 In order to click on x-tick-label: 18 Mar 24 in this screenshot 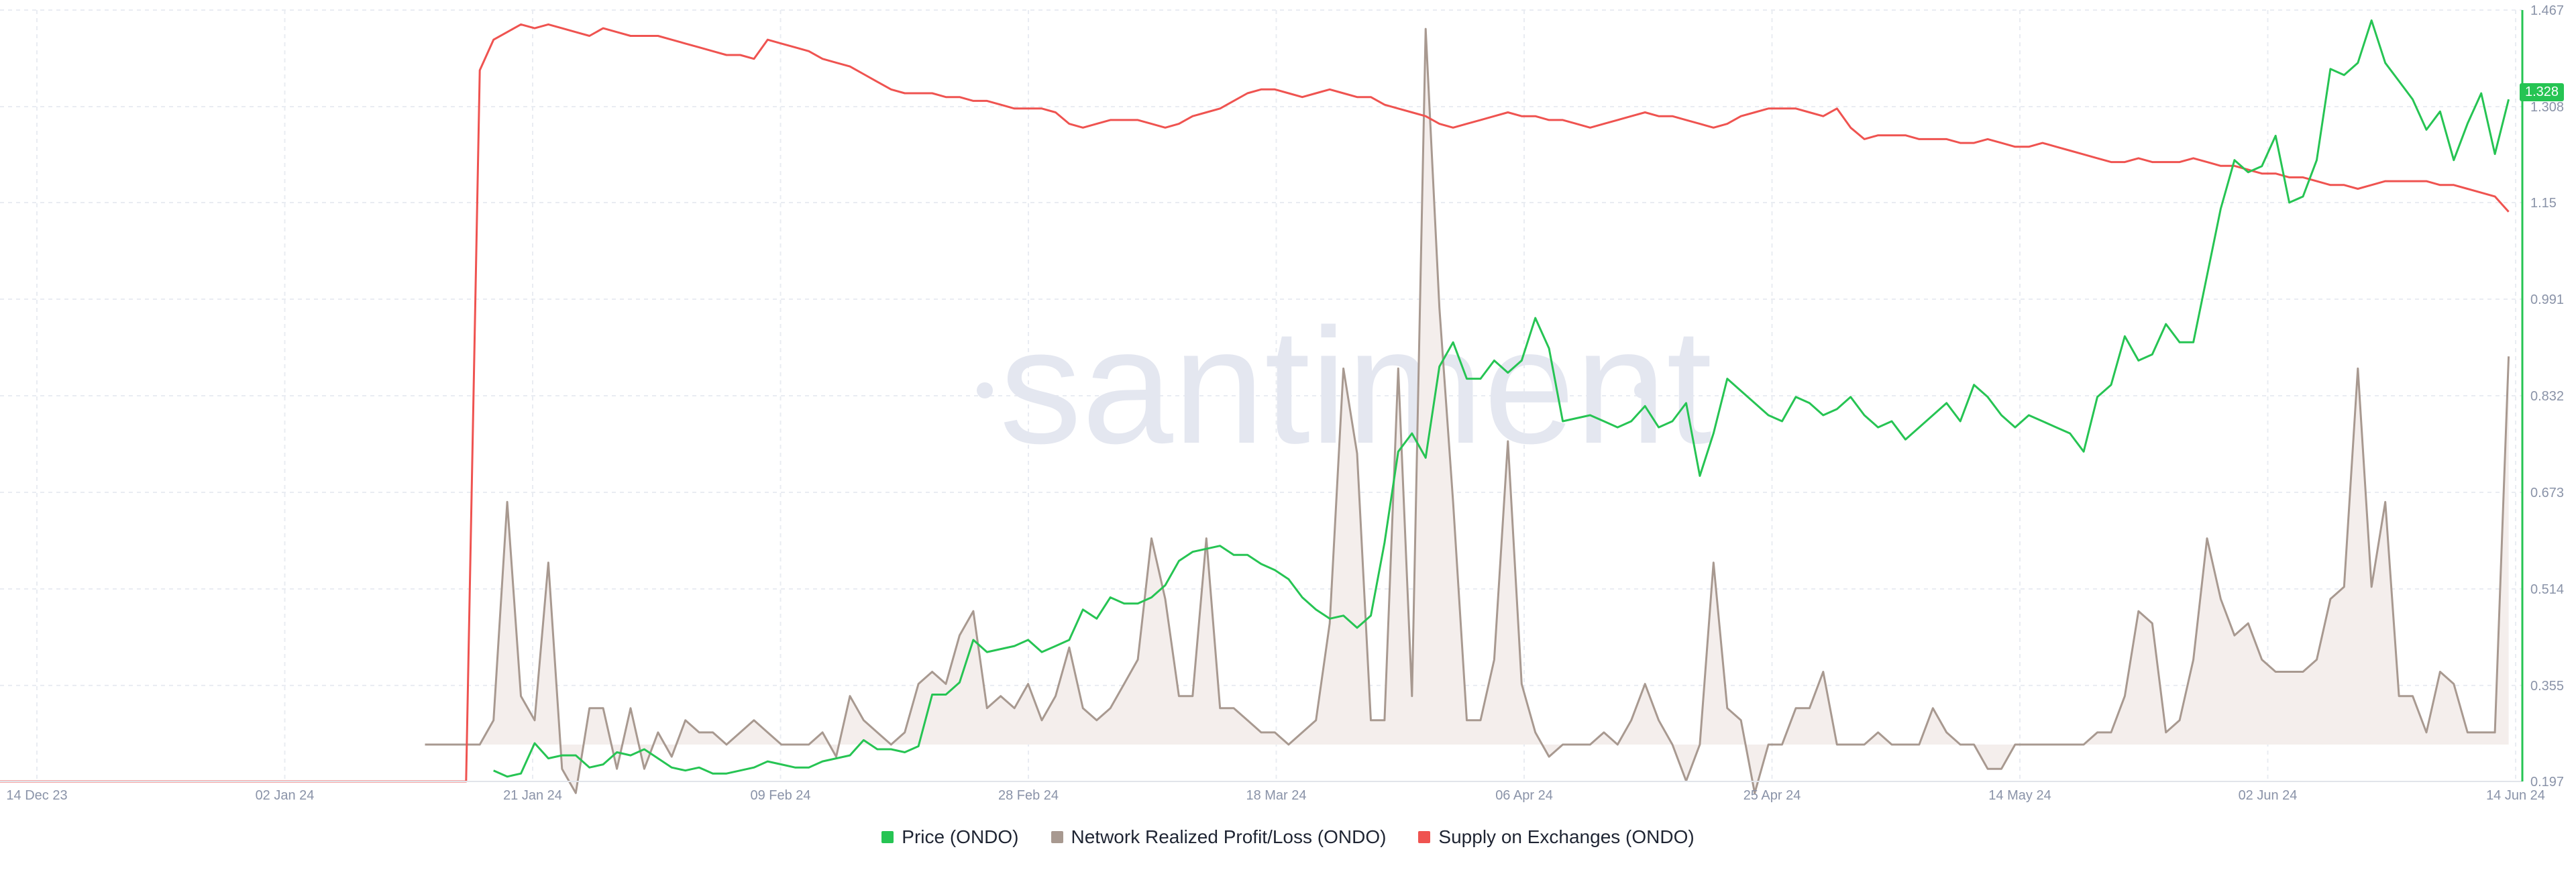, I will do `click(1276, 795)`.